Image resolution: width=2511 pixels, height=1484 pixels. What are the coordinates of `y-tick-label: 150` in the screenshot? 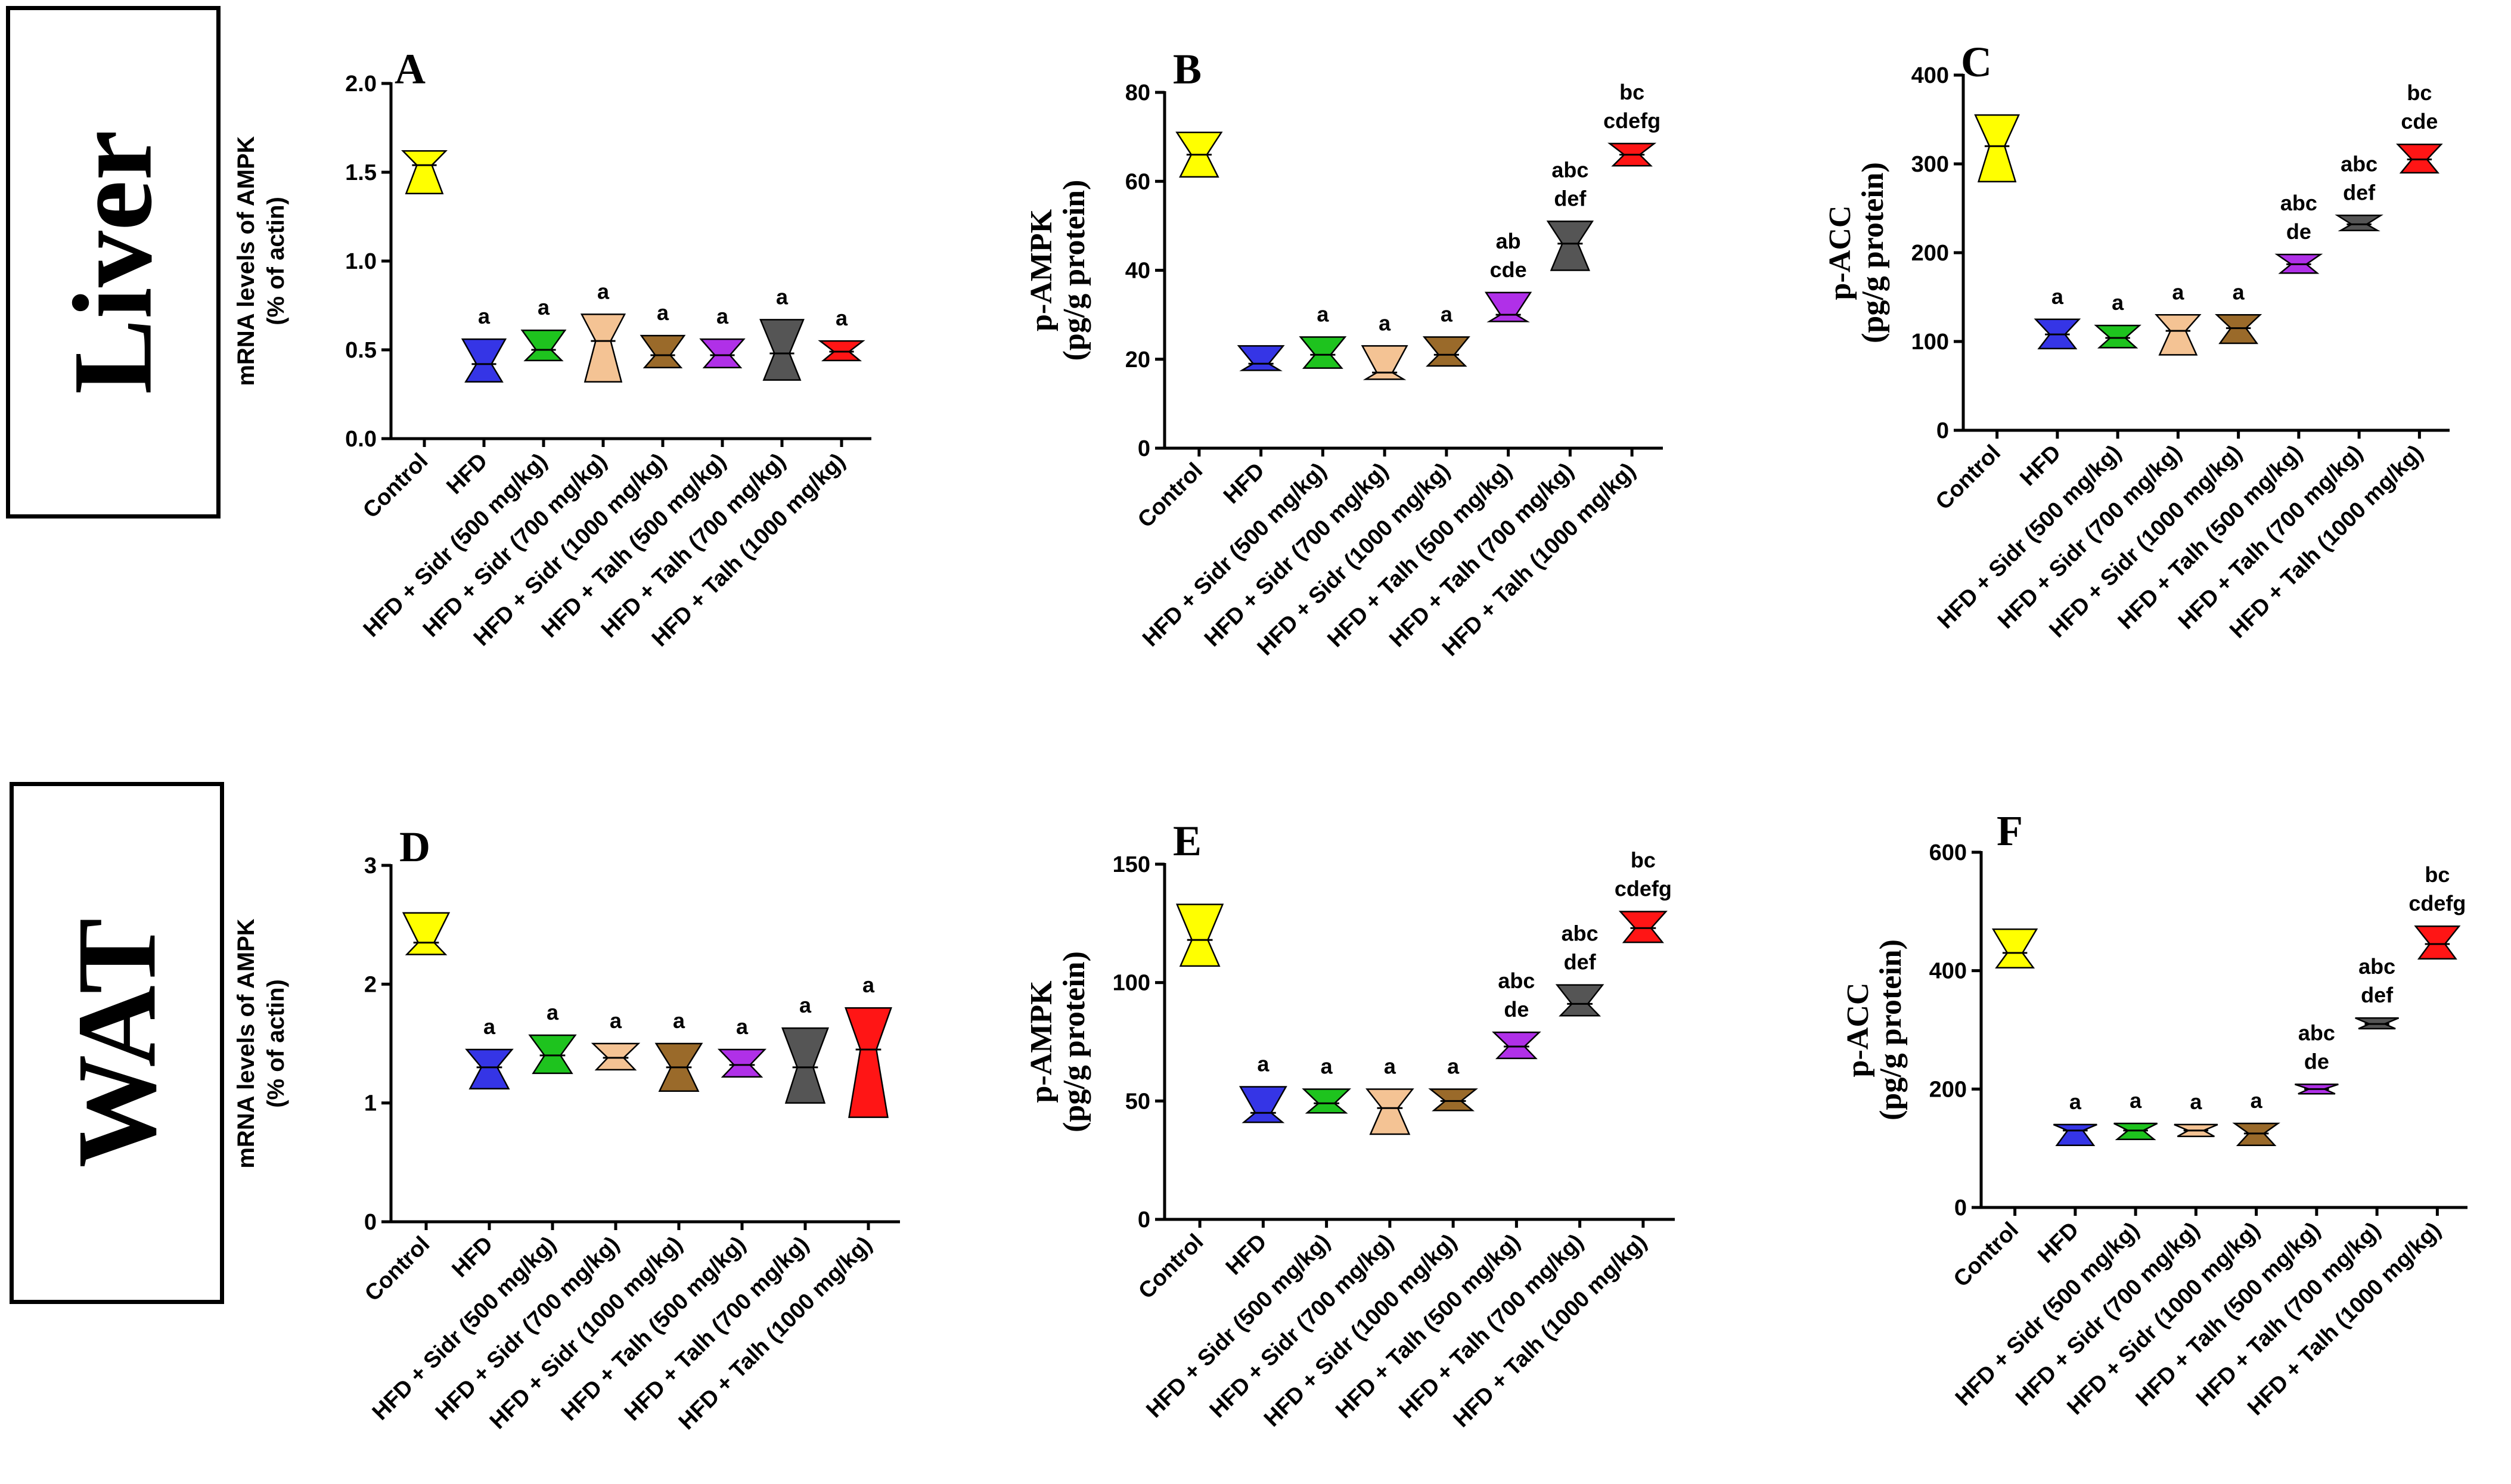 It's located at (1131, 865).